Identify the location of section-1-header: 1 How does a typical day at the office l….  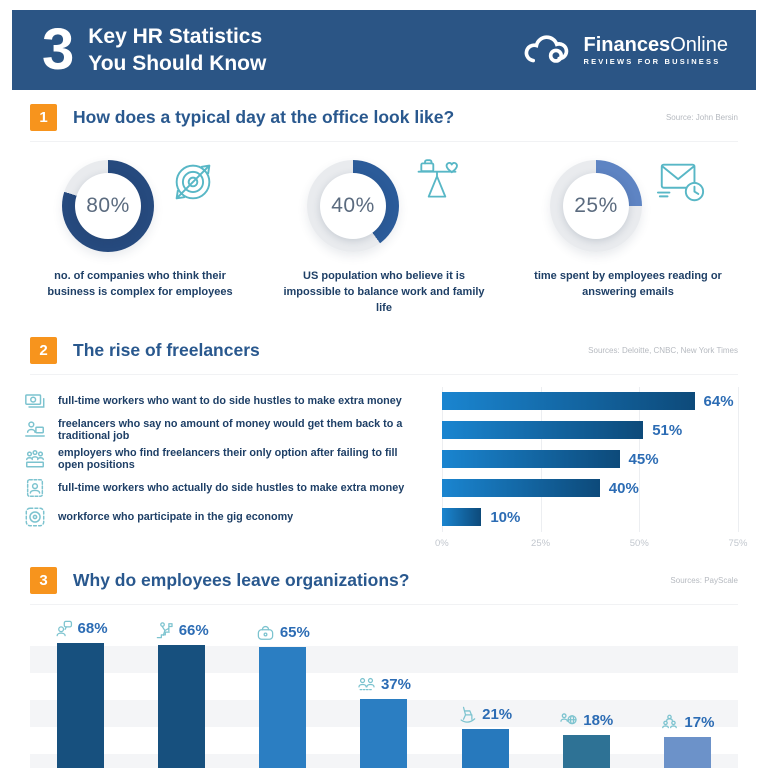
(384, 116).